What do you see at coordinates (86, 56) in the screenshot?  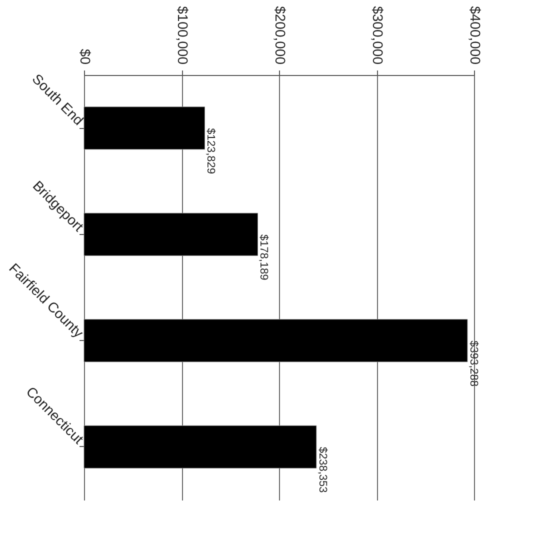 I see `x-tick-label: $0` at bounding box center [86, 56].